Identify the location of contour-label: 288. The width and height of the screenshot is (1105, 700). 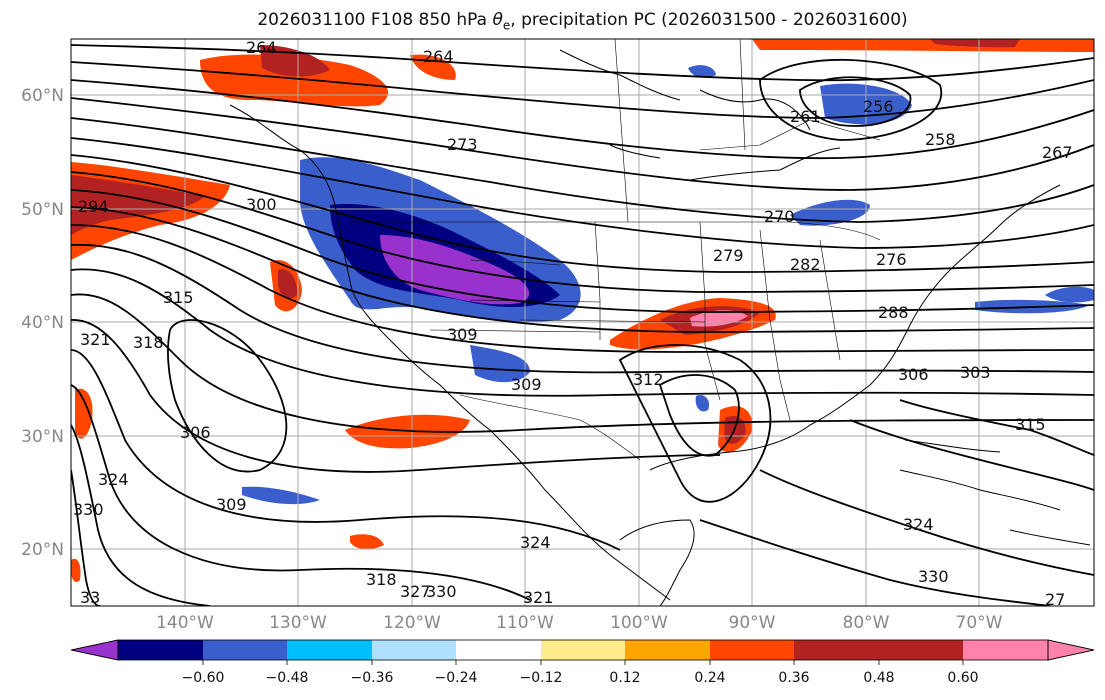
(893, 312).